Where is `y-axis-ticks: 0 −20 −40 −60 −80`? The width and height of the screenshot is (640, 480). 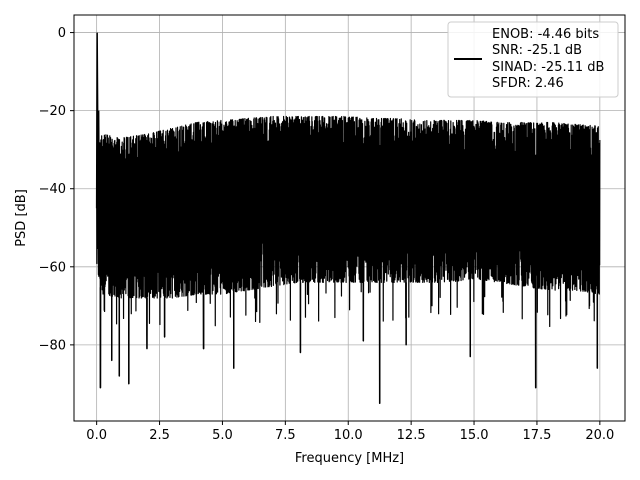 y-axis-ticks: 0 −20 −40 −60 −80 is located at coordinates (56, 189).